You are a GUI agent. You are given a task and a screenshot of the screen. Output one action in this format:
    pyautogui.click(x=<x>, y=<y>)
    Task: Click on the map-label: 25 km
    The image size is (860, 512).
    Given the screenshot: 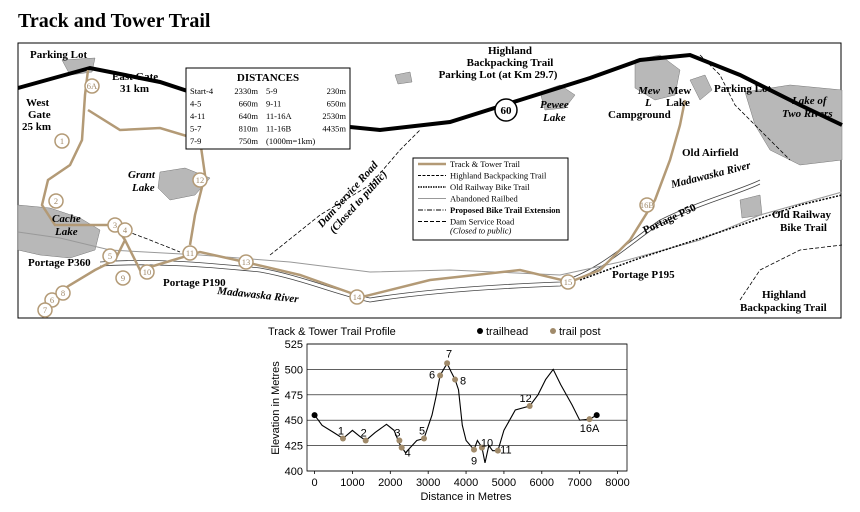 What is the action you would take?
    pyautogui.click(x=36, y=127)
    